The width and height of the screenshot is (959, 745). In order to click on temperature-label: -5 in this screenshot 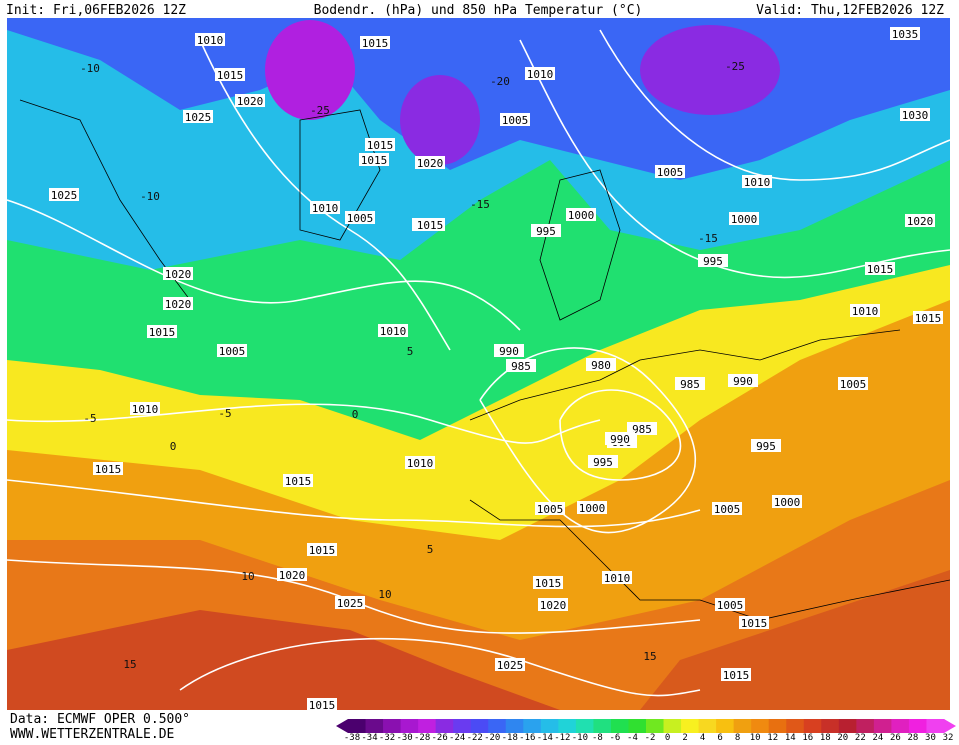, I will do `click(224, 413)`.